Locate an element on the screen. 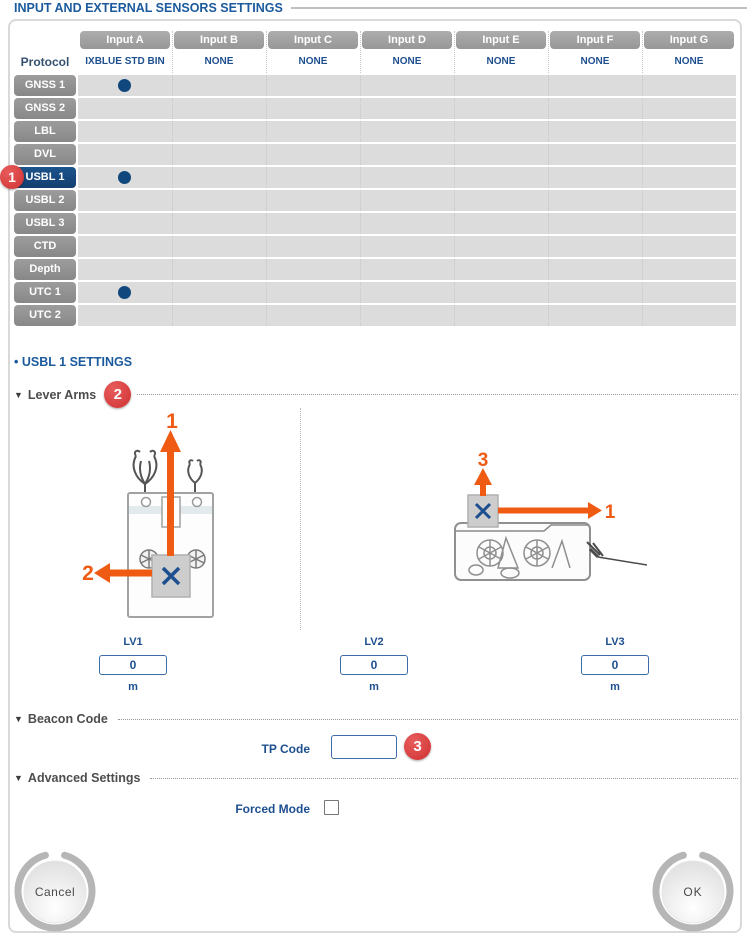 This screenshot has width=750, height=936. row-header-gnss-1: GNSS 1 is located at coordinates (45, 85).